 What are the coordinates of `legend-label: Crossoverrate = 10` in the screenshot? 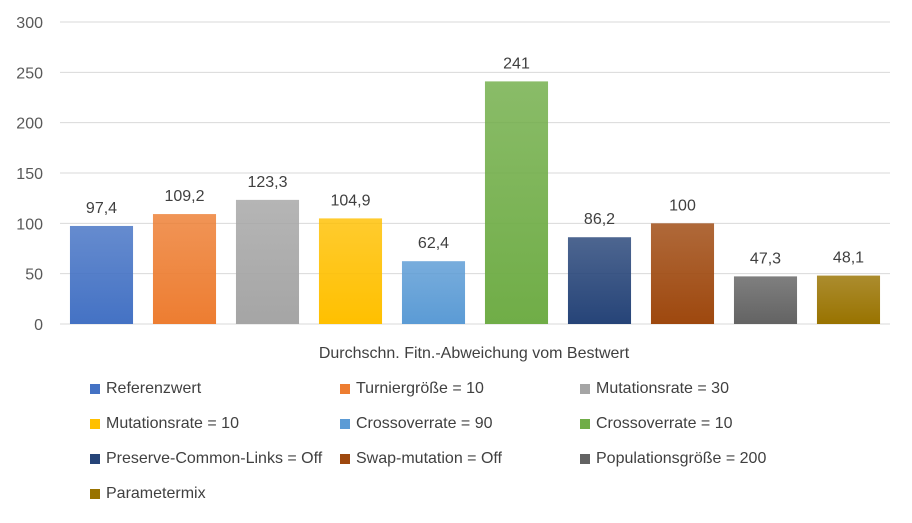 It's located at (664, 423).